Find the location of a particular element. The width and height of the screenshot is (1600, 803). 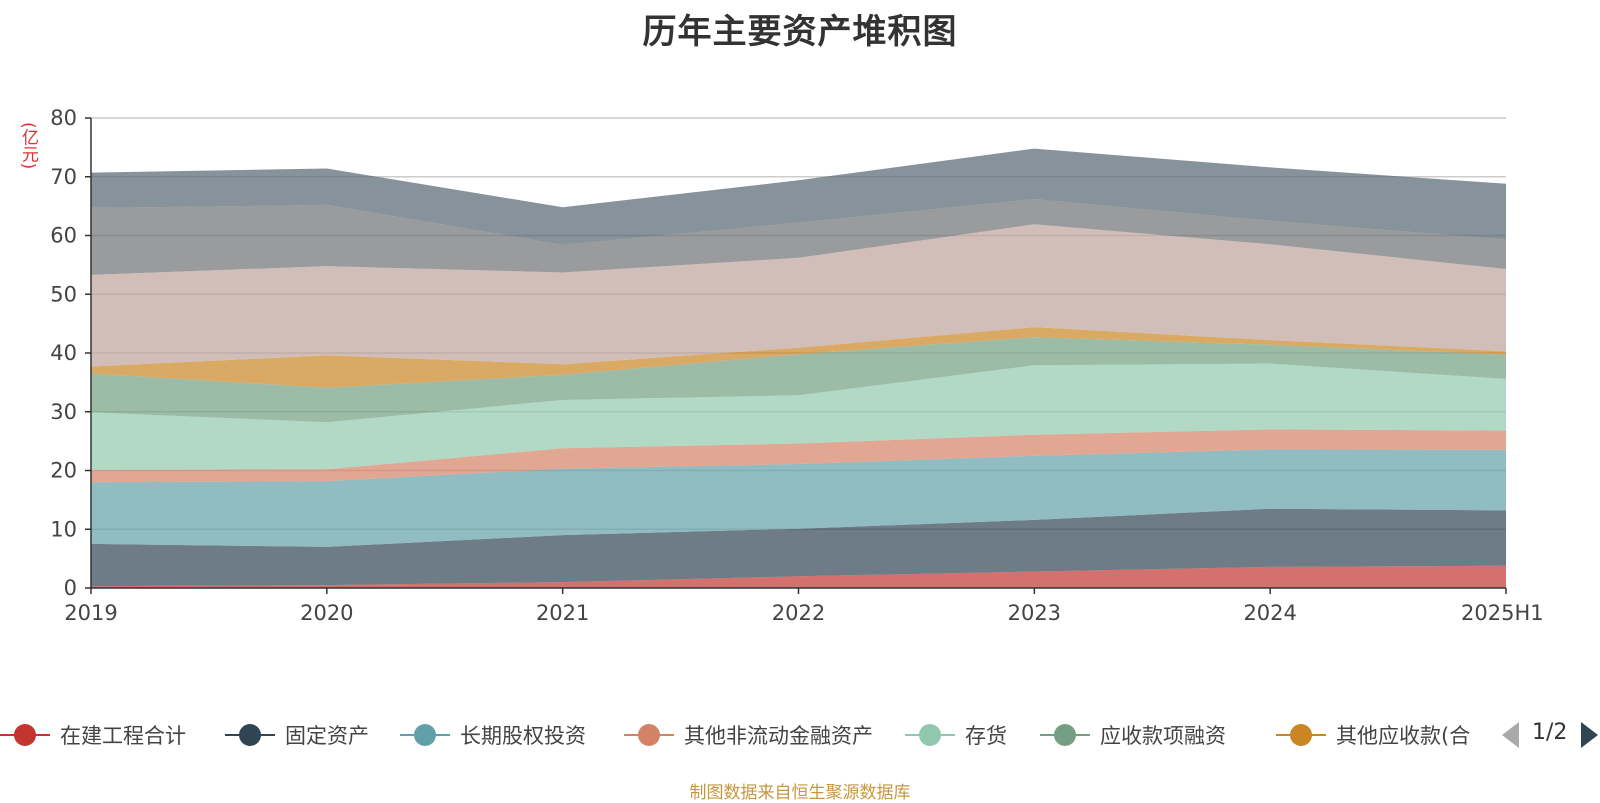

y-tick-label: 10 is located at coordinates (63, 529).